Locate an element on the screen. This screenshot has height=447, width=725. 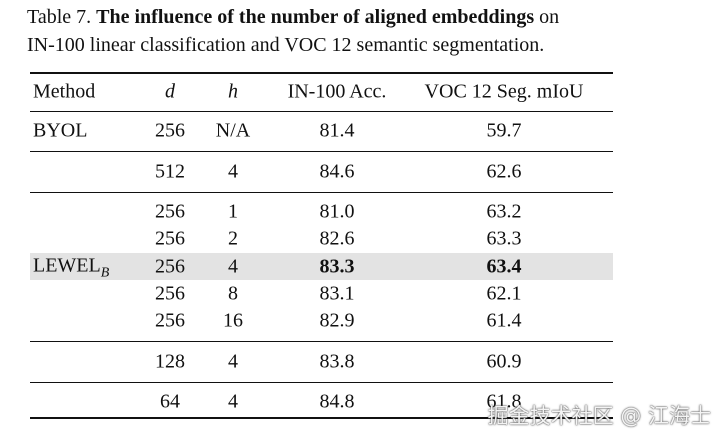
table-cell: 16 is located at coordinates (233, 320).